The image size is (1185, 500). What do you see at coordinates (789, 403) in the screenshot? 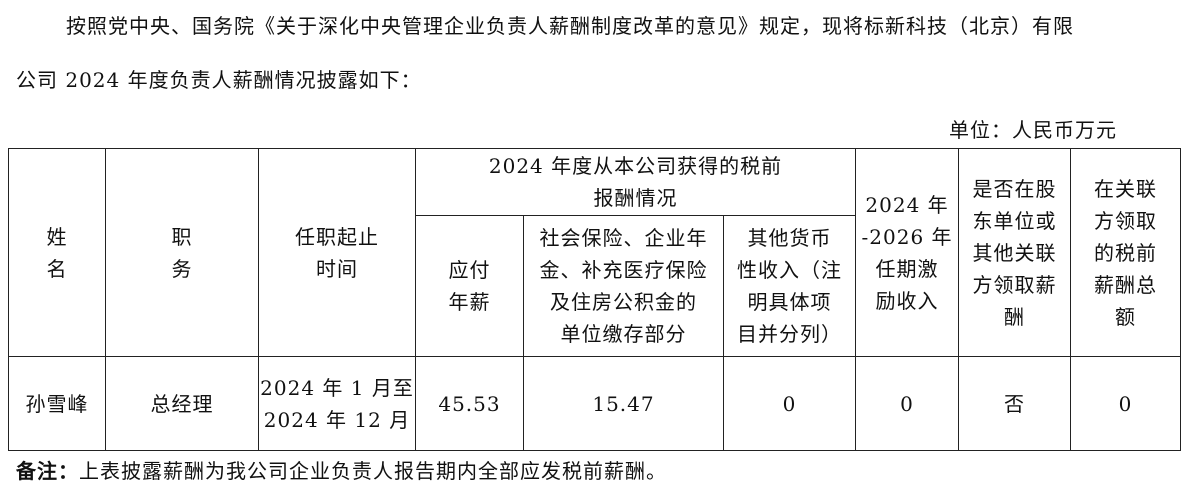
I see `cell-other: 0` at bounding box center [789, 403].